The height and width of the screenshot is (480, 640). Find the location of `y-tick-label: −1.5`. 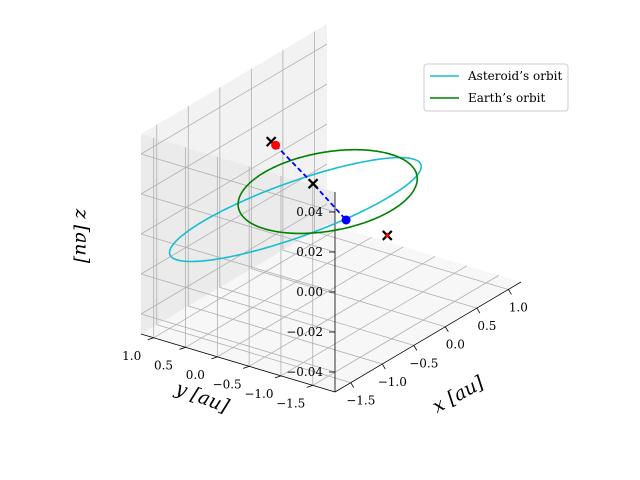

y-tick-label: −1.5 is located at coordinates (290, 403).